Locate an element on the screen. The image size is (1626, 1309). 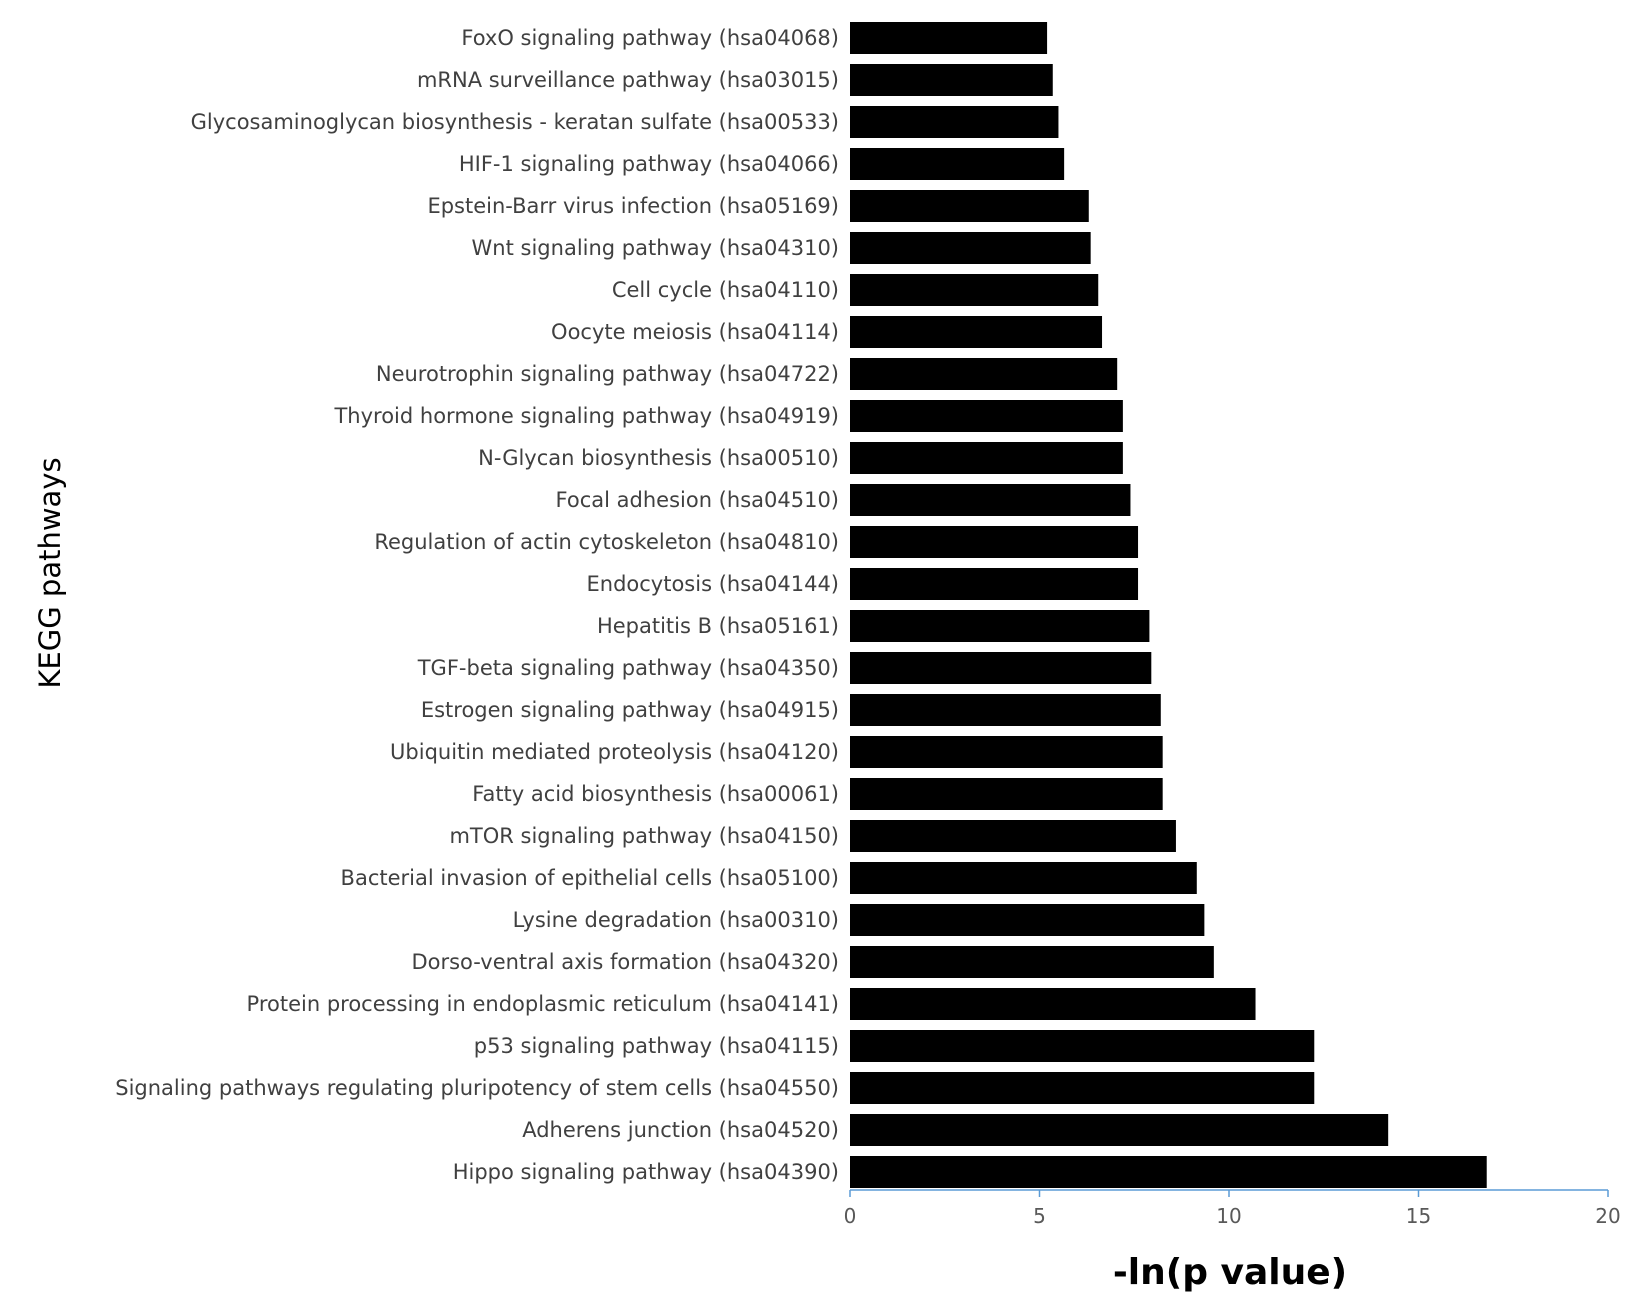
category-label: Oocyte meiosis (hsa04114) is located at coordinates (695, 332).